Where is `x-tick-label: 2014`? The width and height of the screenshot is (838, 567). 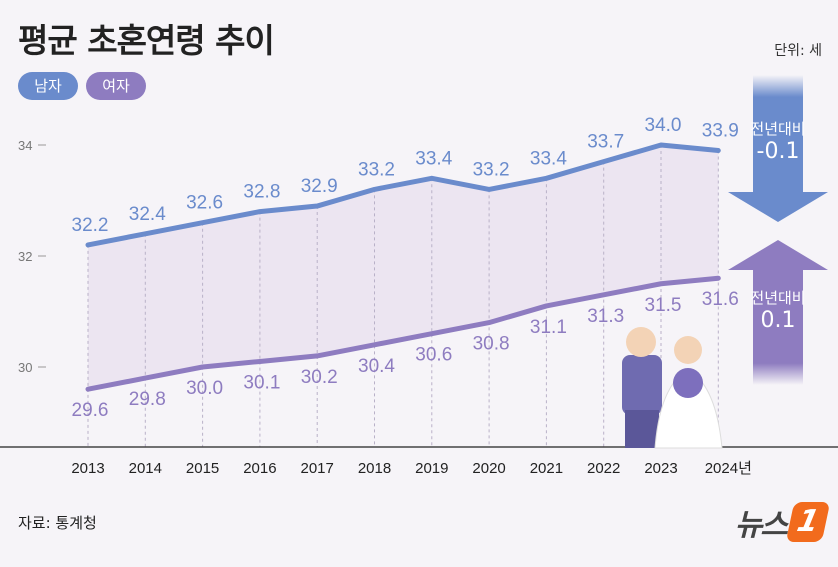 x-tick-label: 2014 is located at coordinates (145, 468).